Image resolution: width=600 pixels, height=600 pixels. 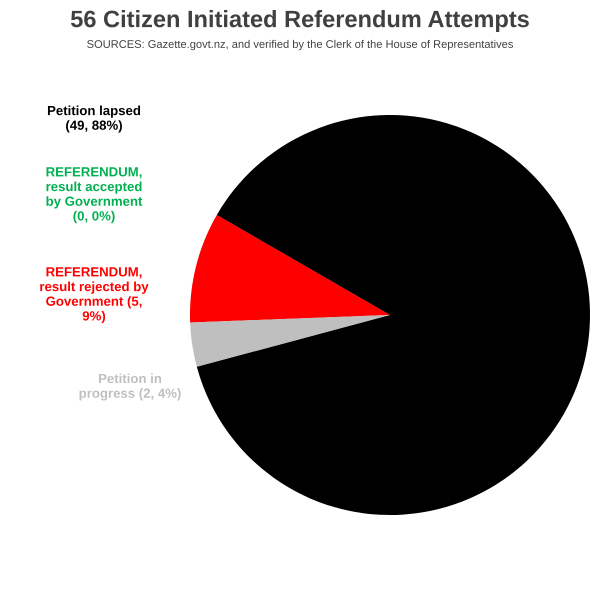 What do you see at coordinates (130, 387) in the screenshot?
I see `slice-label: Petition in progress (2, 4%)` at bounding box center [130, 387].